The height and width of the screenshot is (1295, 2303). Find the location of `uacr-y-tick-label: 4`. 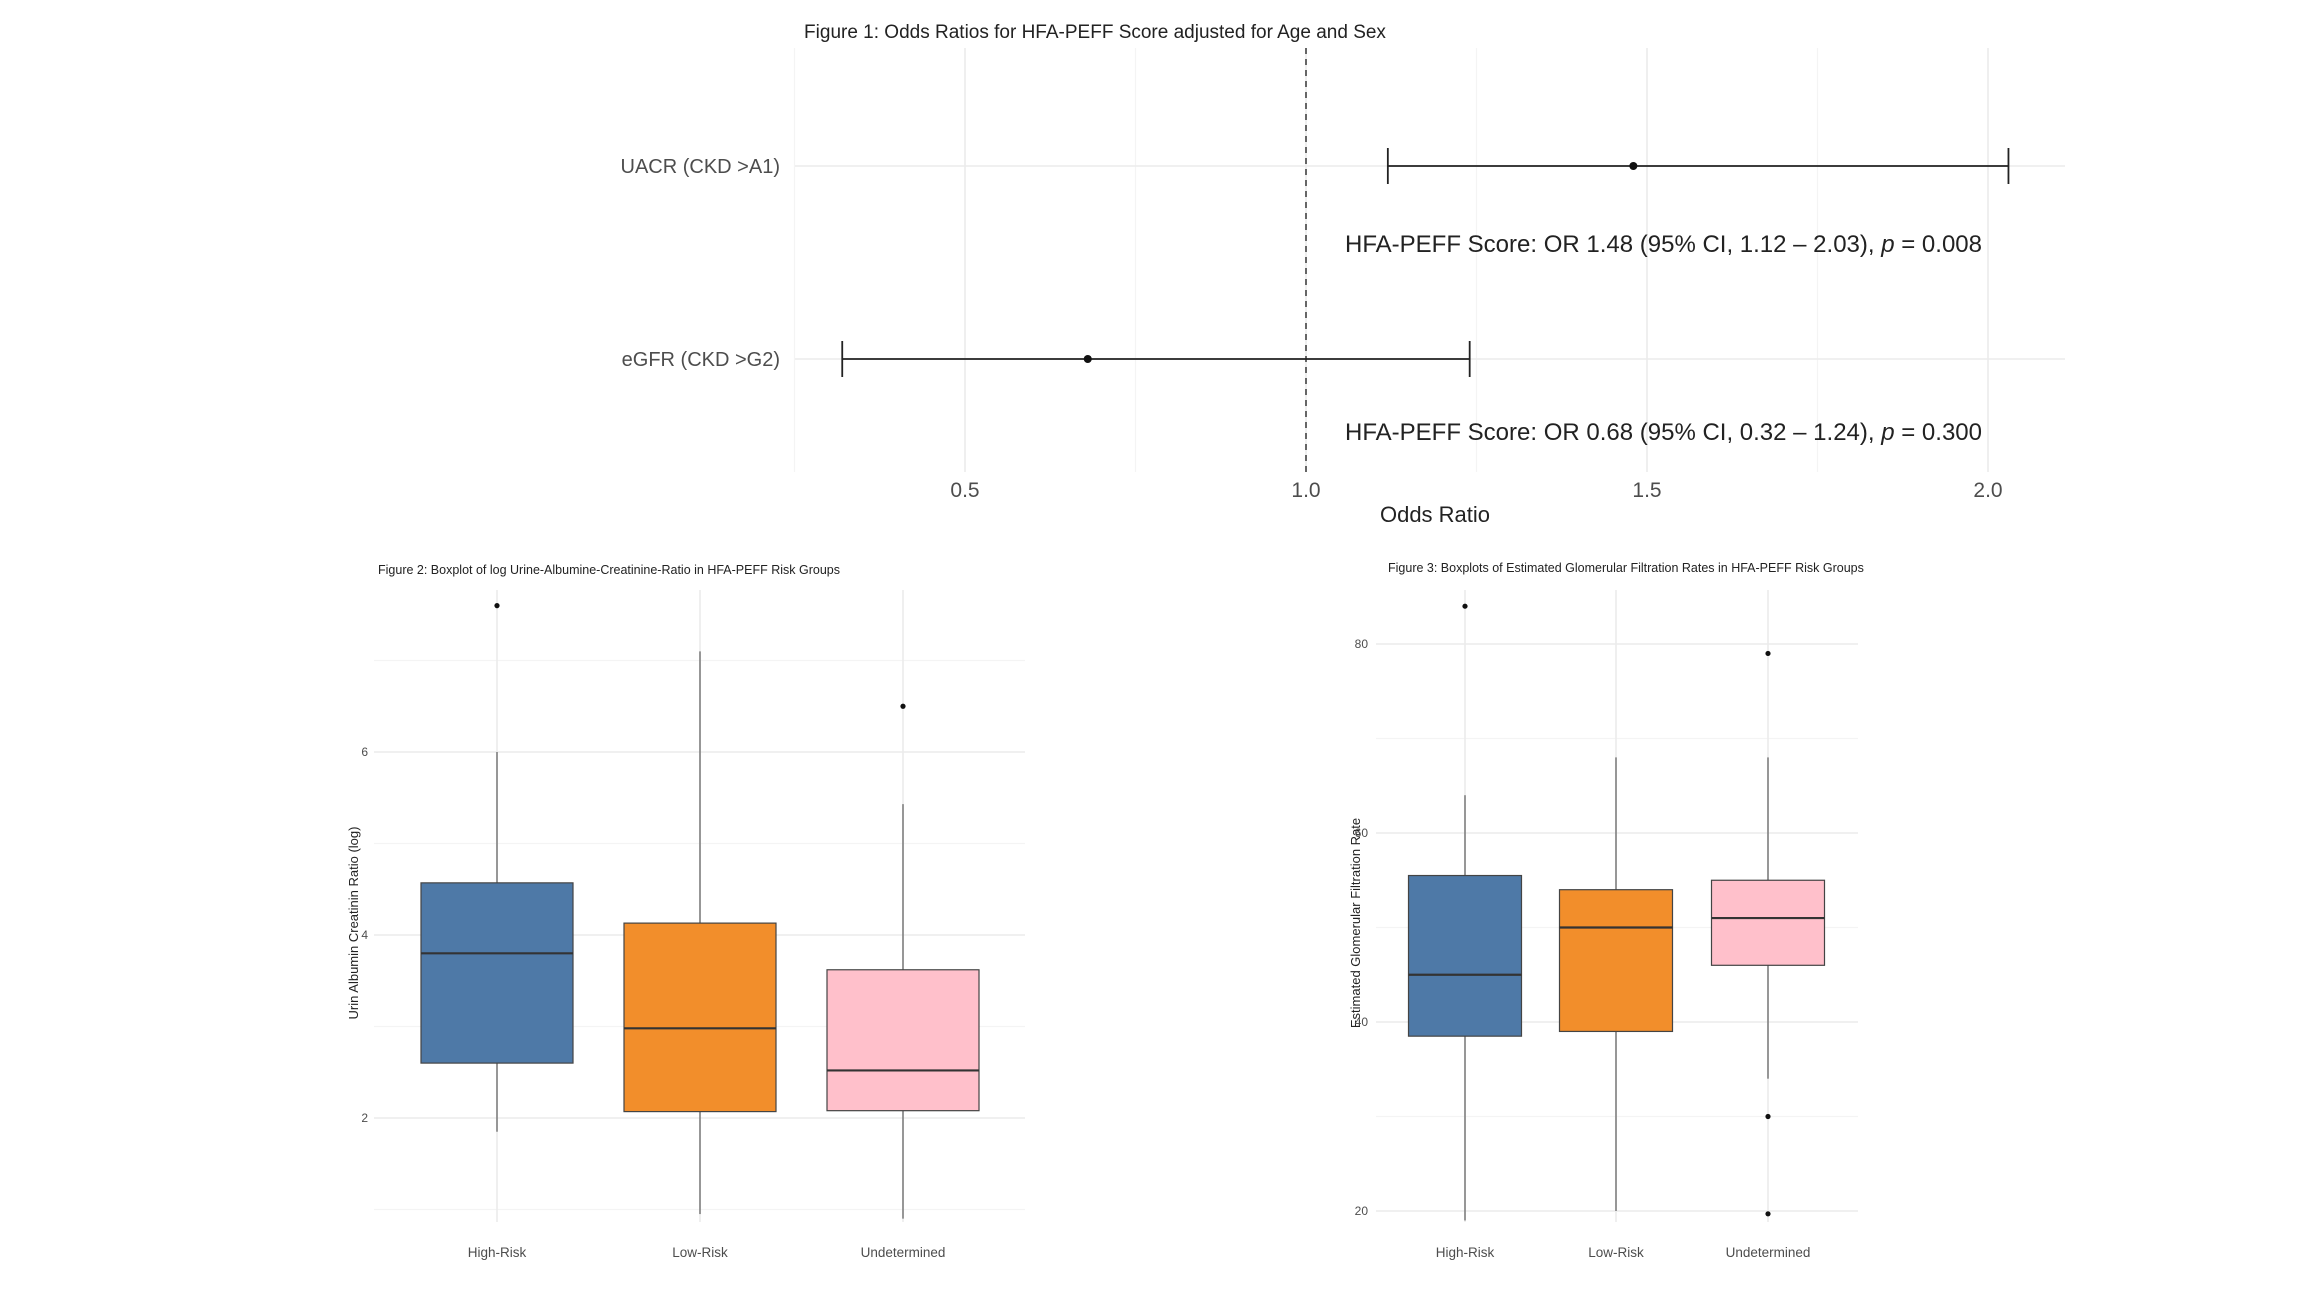

uacr-y-tick-label: 4 is located at coordinates (364, 935).